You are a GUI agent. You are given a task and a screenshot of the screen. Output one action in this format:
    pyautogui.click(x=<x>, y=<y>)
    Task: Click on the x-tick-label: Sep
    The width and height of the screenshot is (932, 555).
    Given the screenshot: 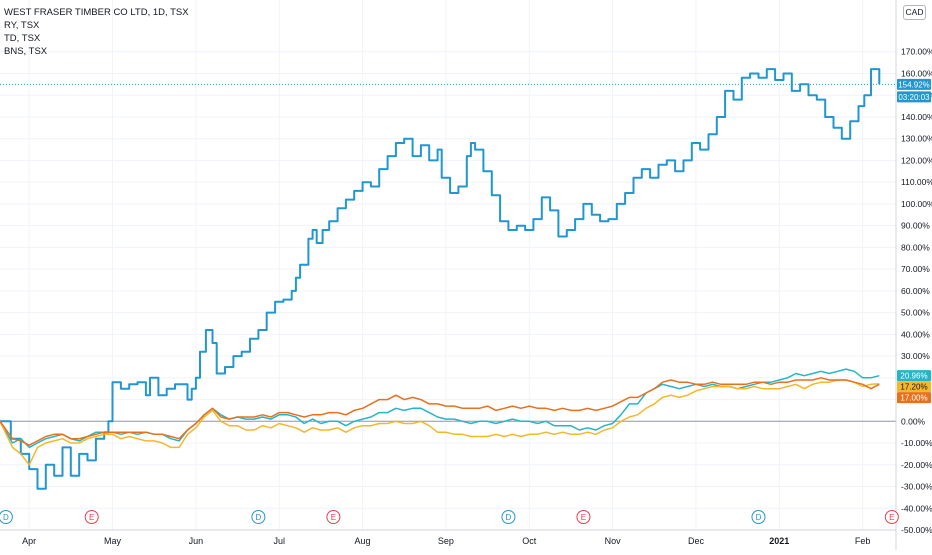 What is the action you would take?
    pyautogui.click(x=446, y=541)
    